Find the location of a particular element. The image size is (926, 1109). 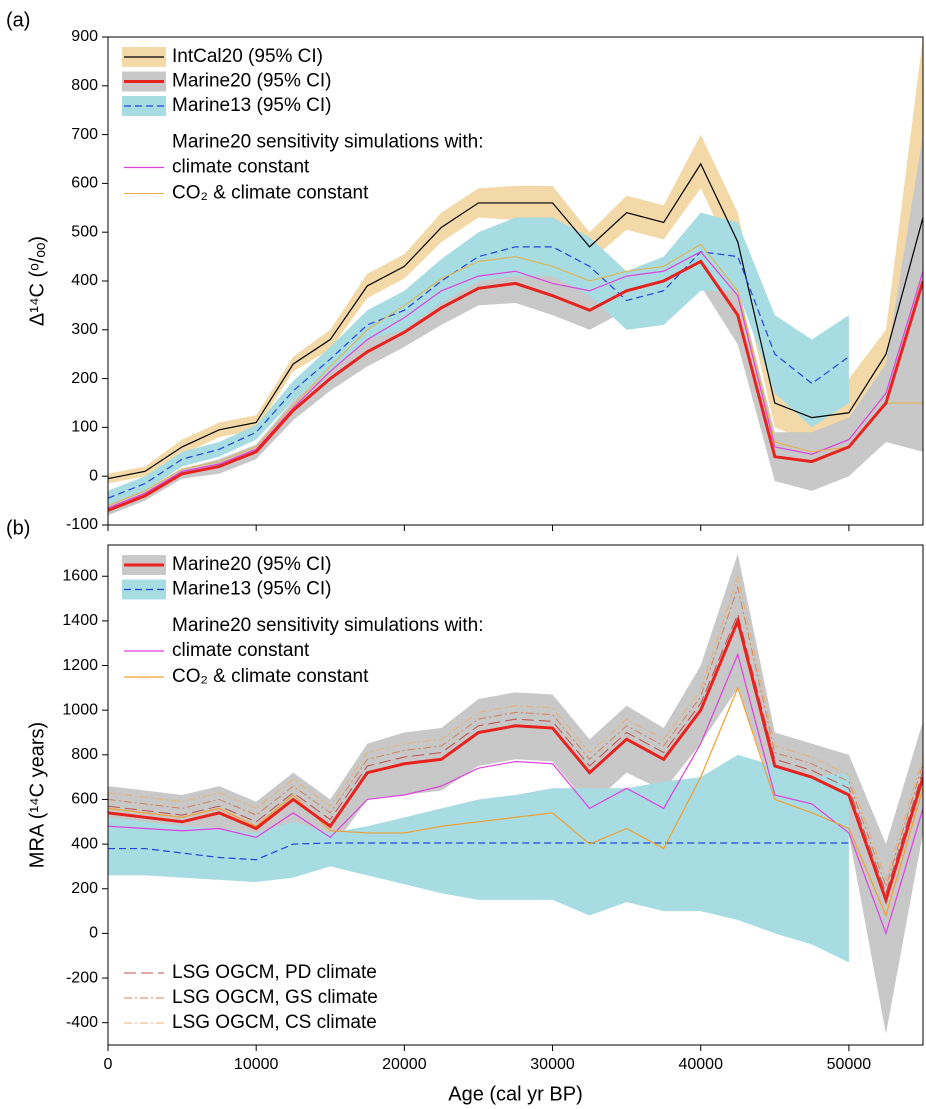

y-tick-label: -400 is located at coordinates (82, 1022).